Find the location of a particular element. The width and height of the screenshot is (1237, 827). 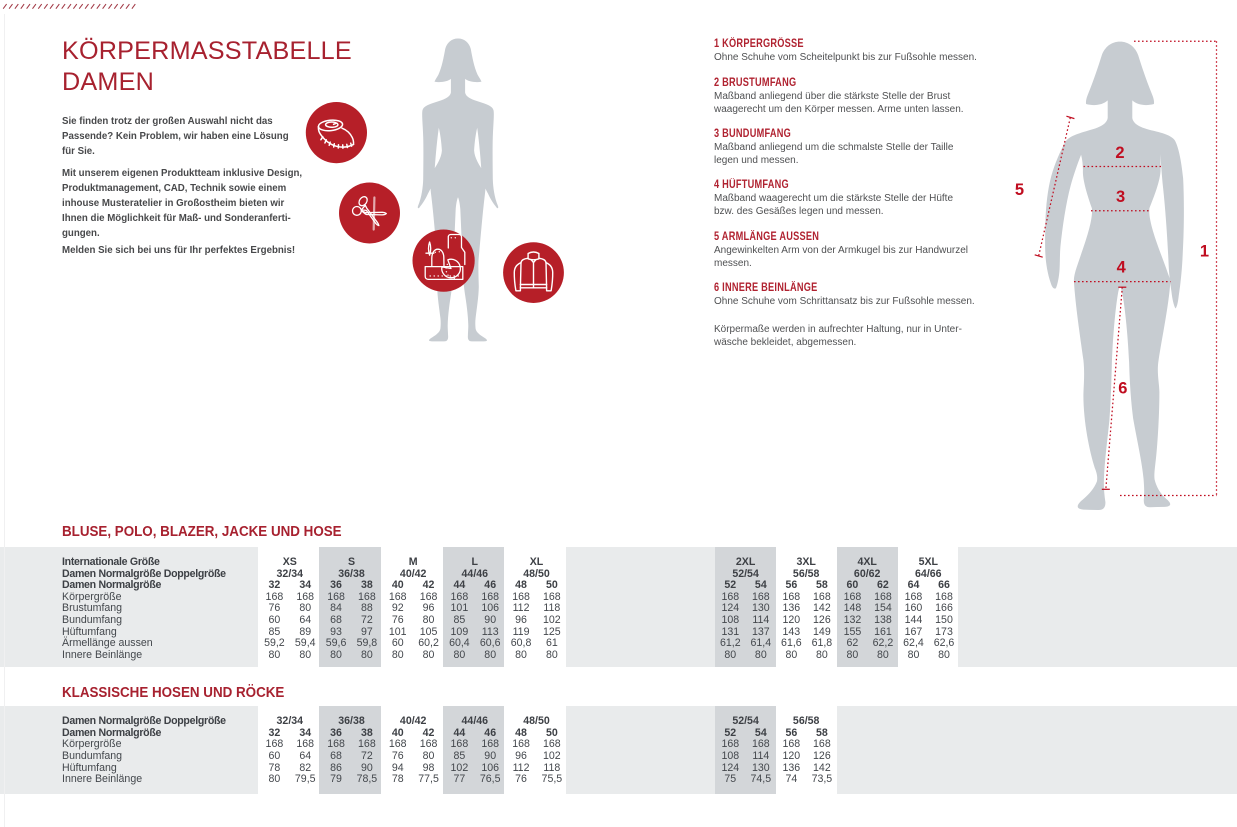

svg-text: 2 is located at coordinates (1119, 153).